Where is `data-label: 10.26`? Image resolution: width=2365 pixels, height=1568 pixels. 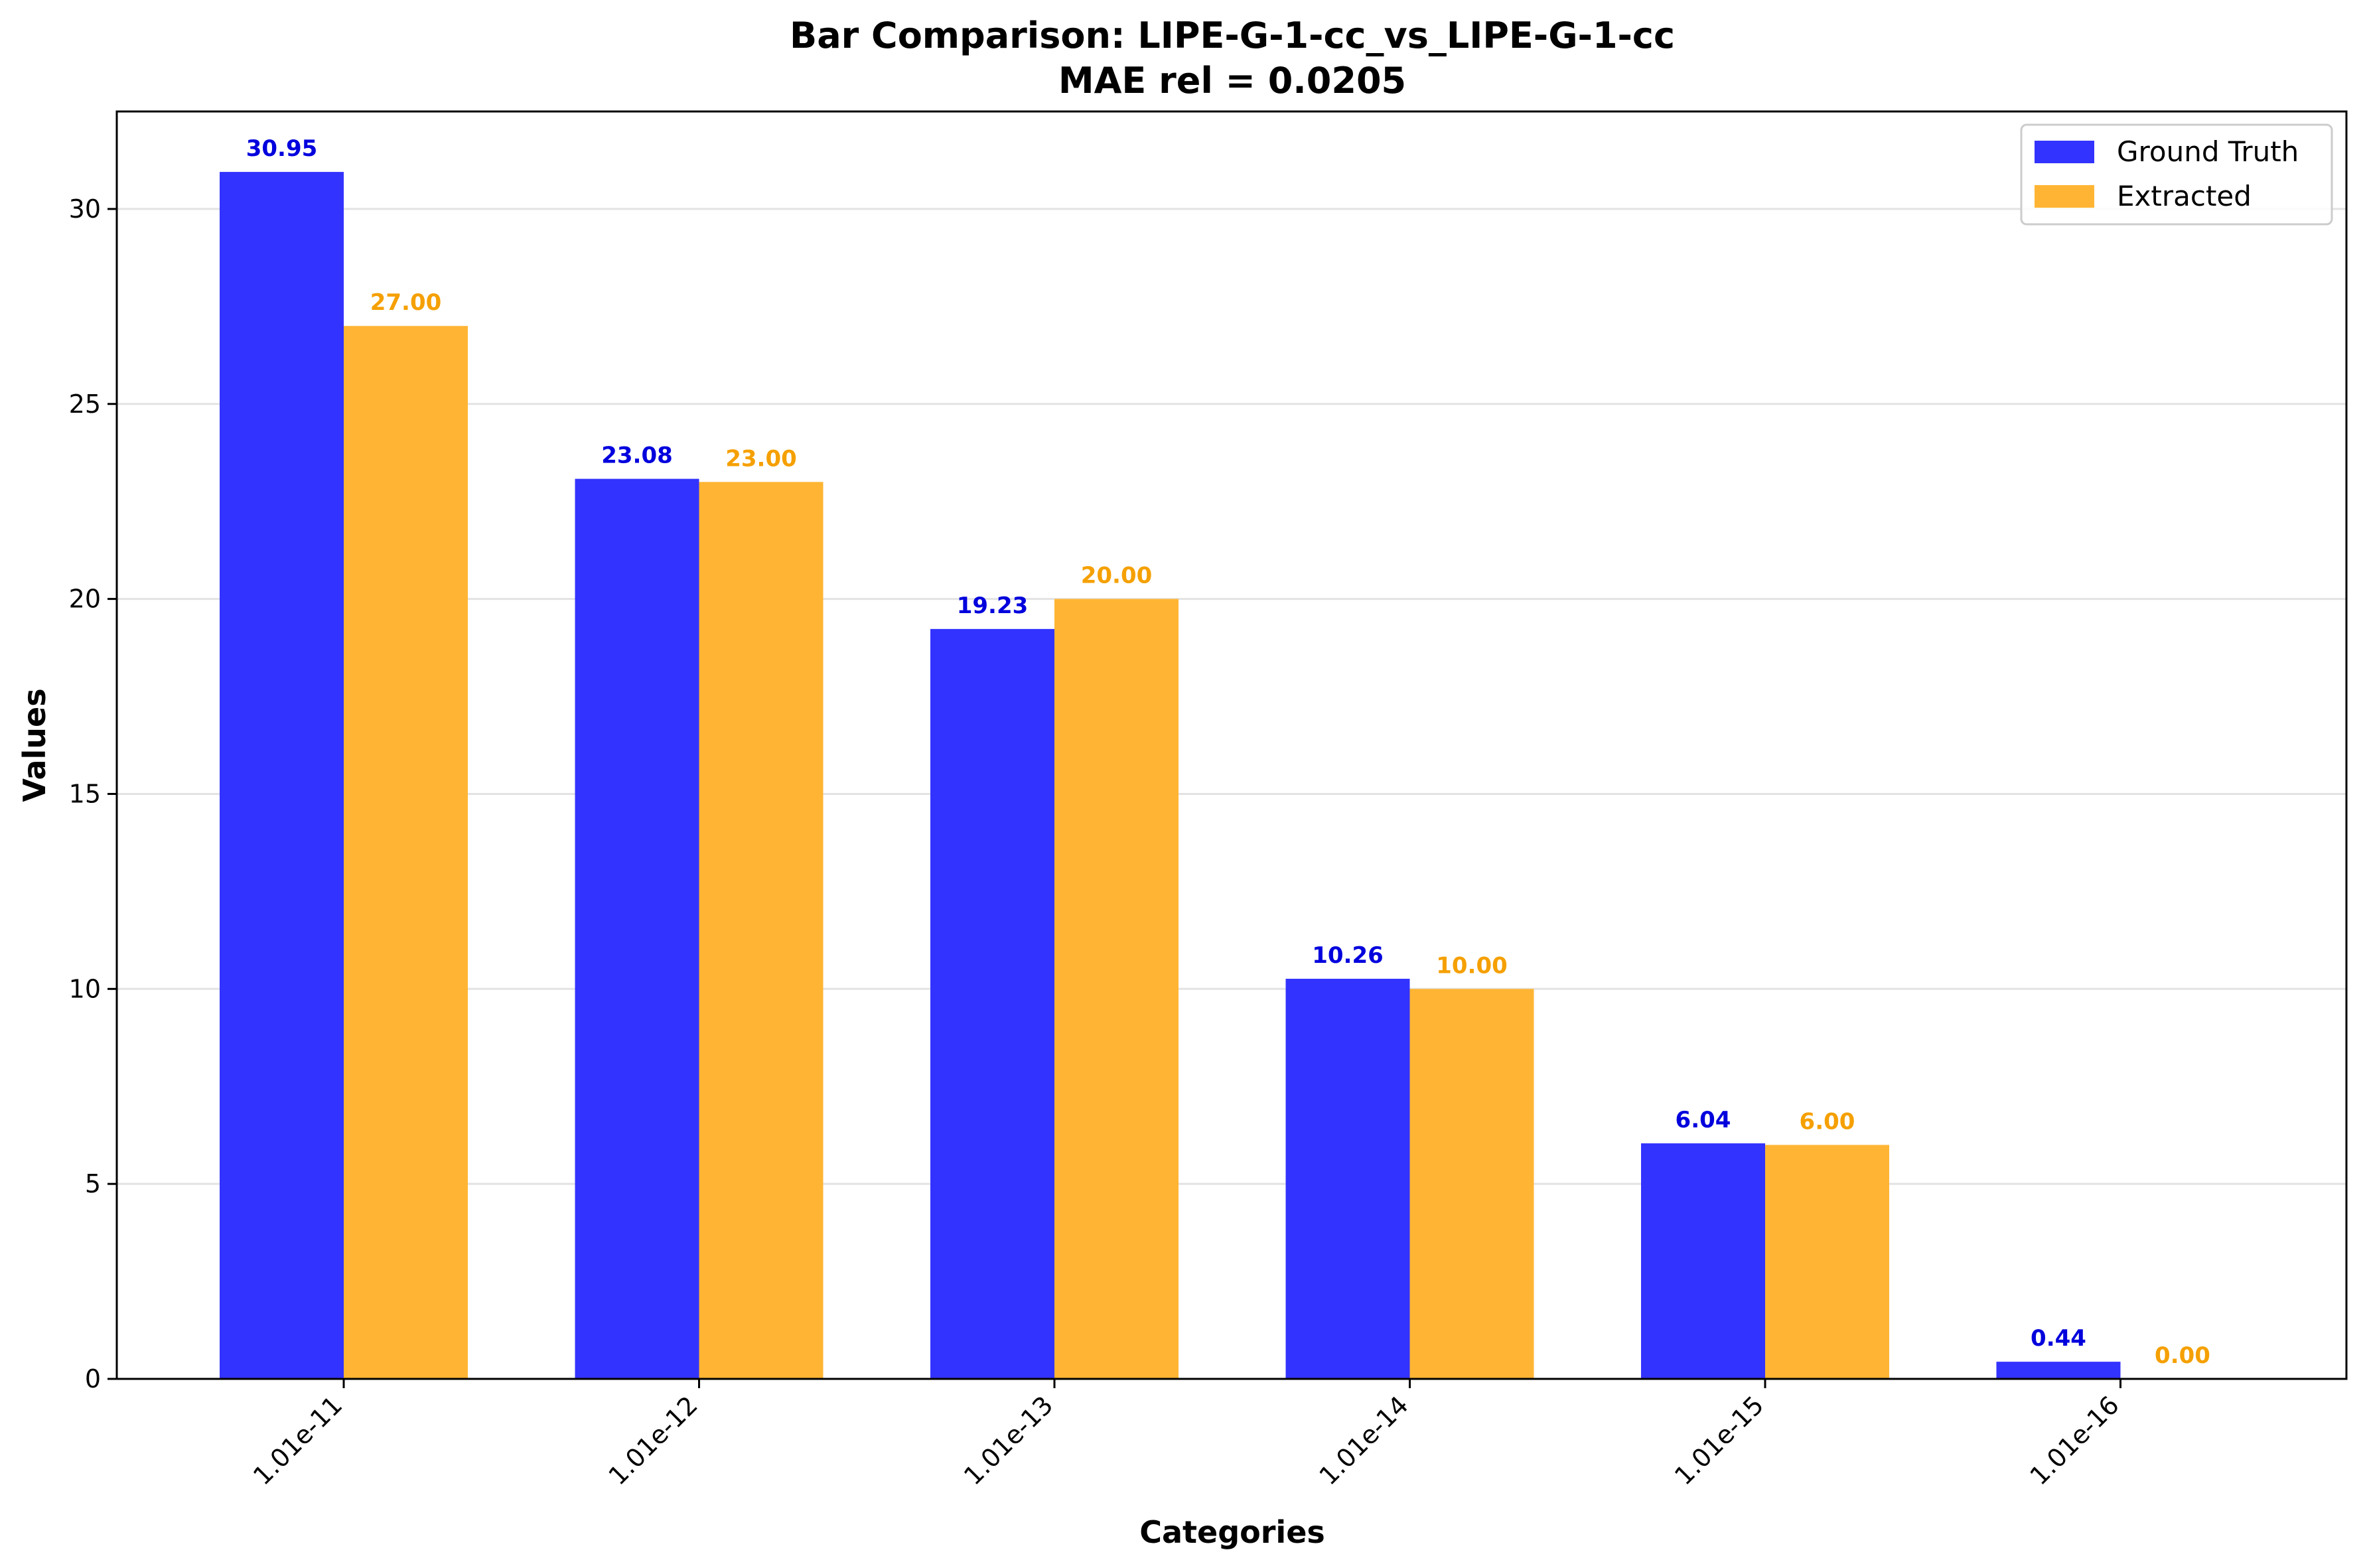
data-label: 10.26 is located at coordinates (1348, 955).